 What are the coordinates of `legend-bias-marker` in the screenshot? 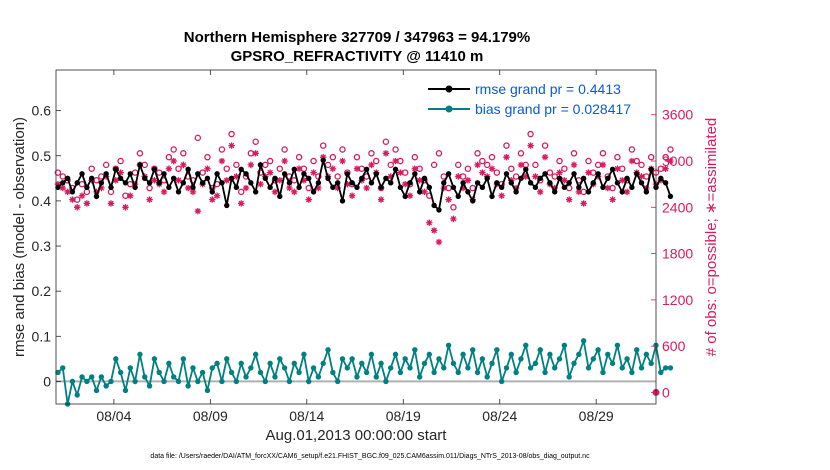 It's located at (449, 109).